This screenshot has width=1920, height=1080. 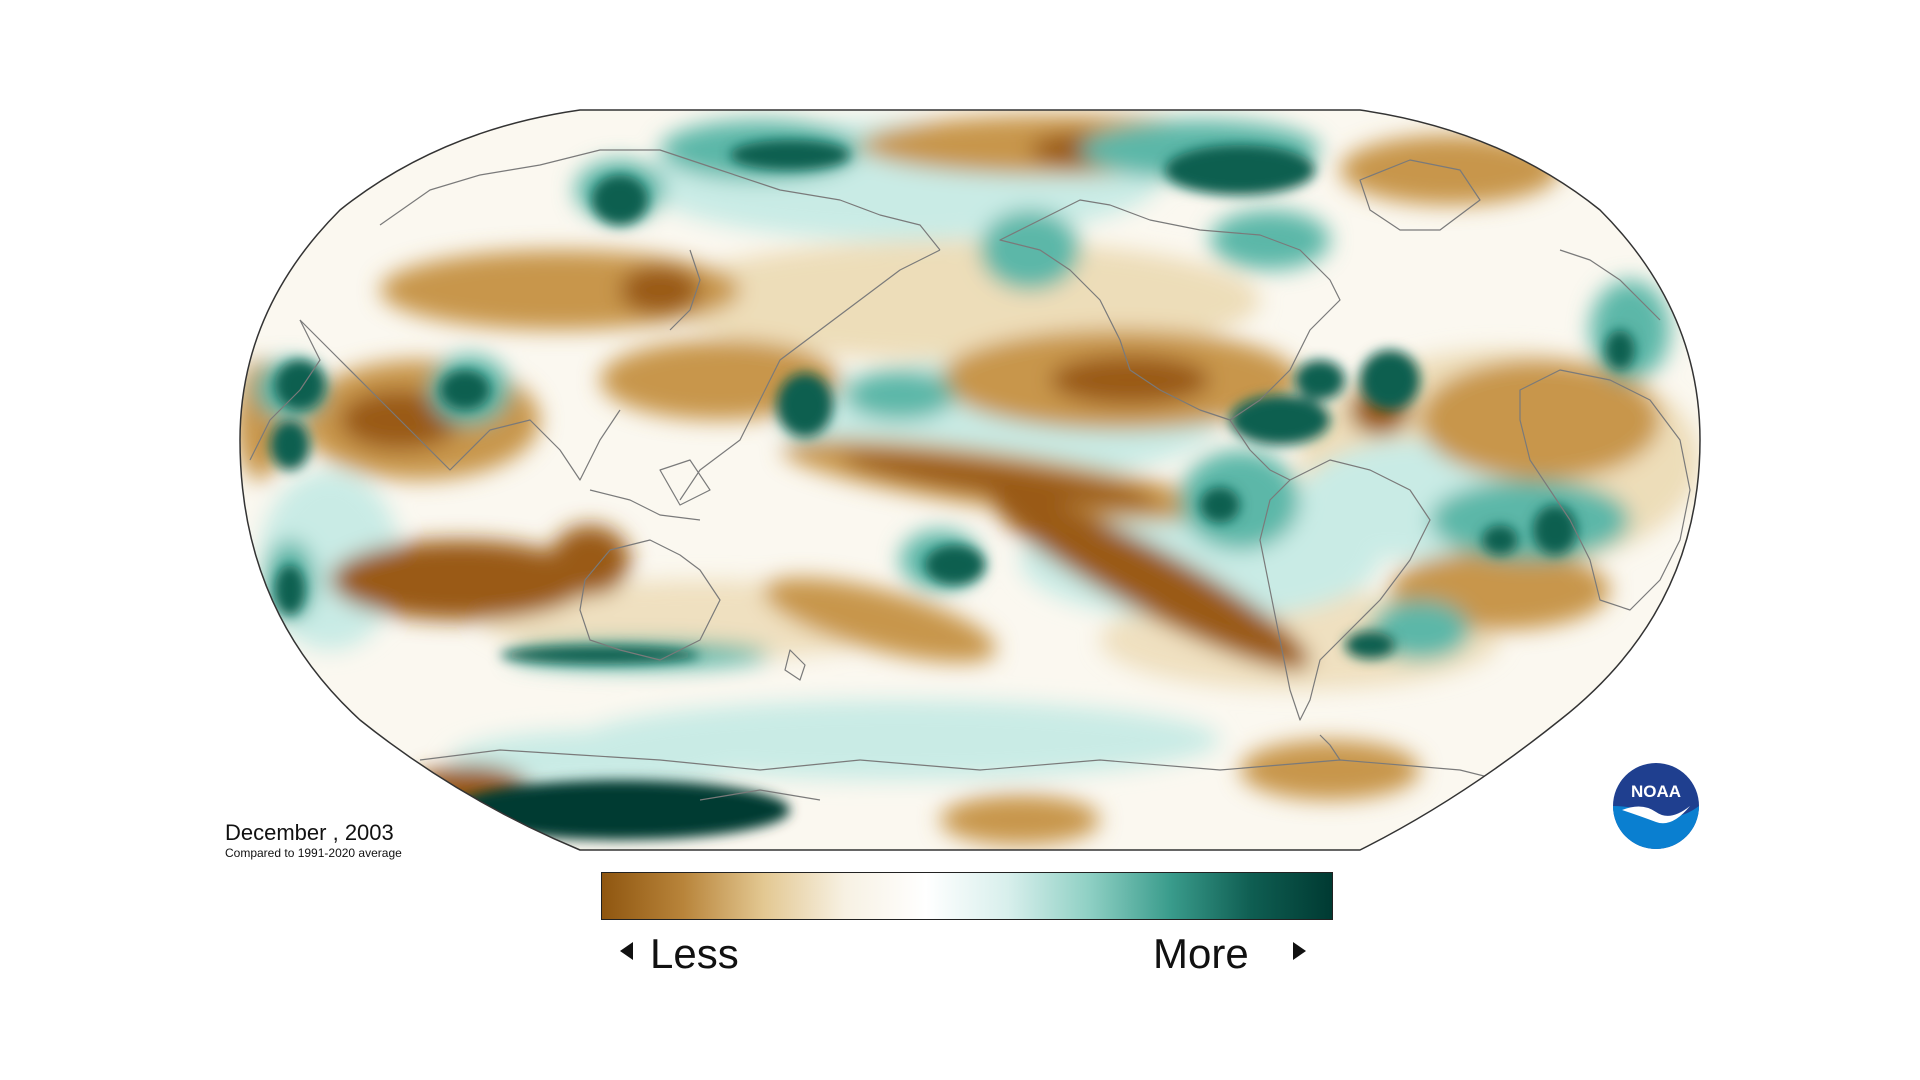 I want to click on color-scale-bar, so click(x=967, y=896).